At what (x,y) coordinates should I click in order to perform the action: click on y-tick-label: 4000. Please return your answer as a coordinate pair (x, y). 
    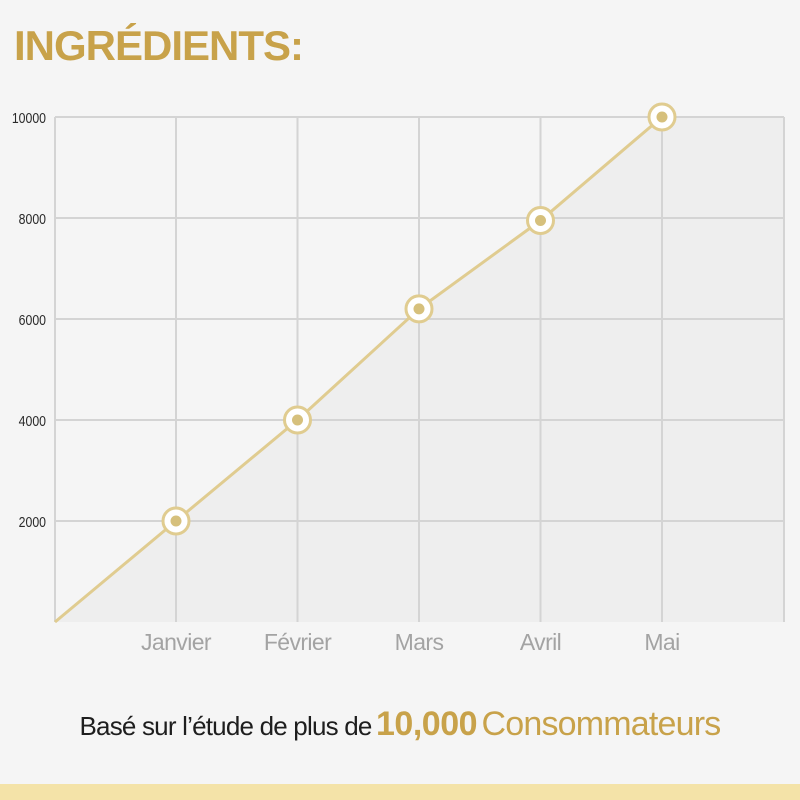
    Looking at the image, I should click on (33, 421).